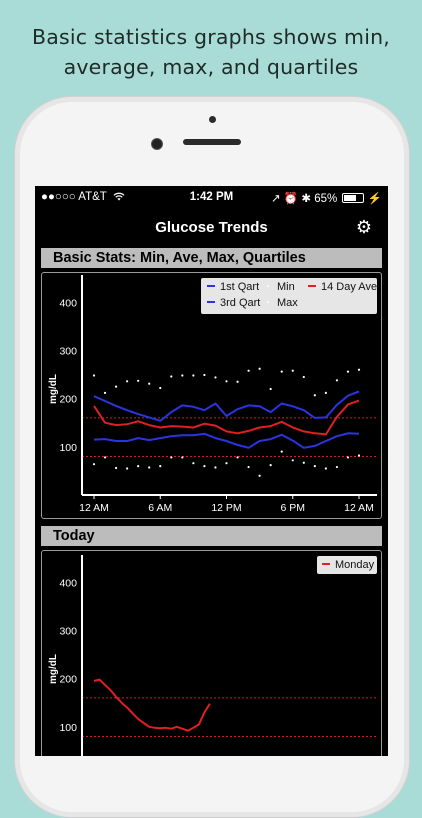  I want to click on legend-monday: Monday, so click(348, 565).